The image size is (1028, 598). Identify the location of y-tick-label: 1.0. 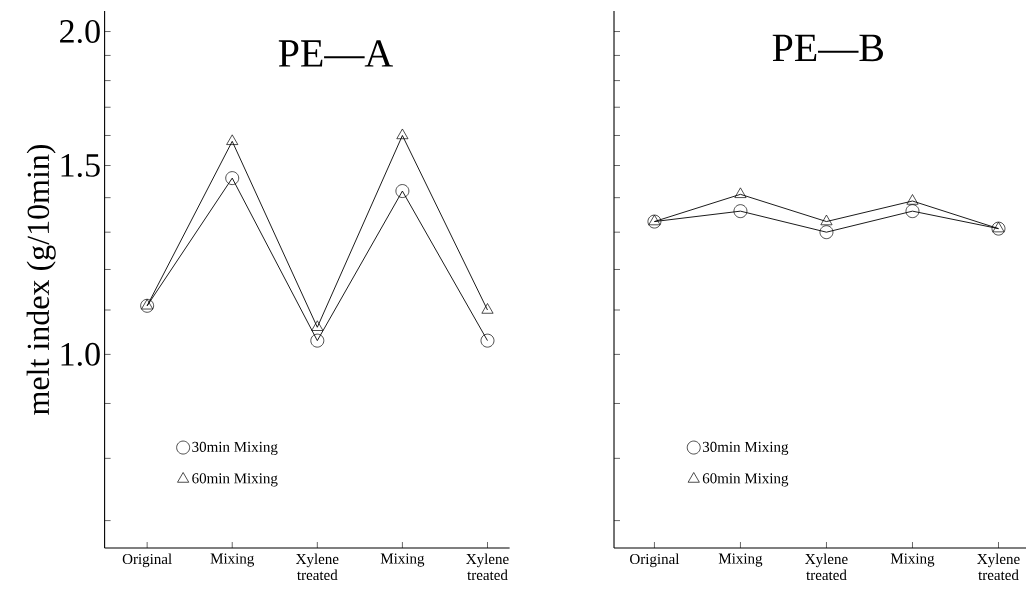
(80, 354).